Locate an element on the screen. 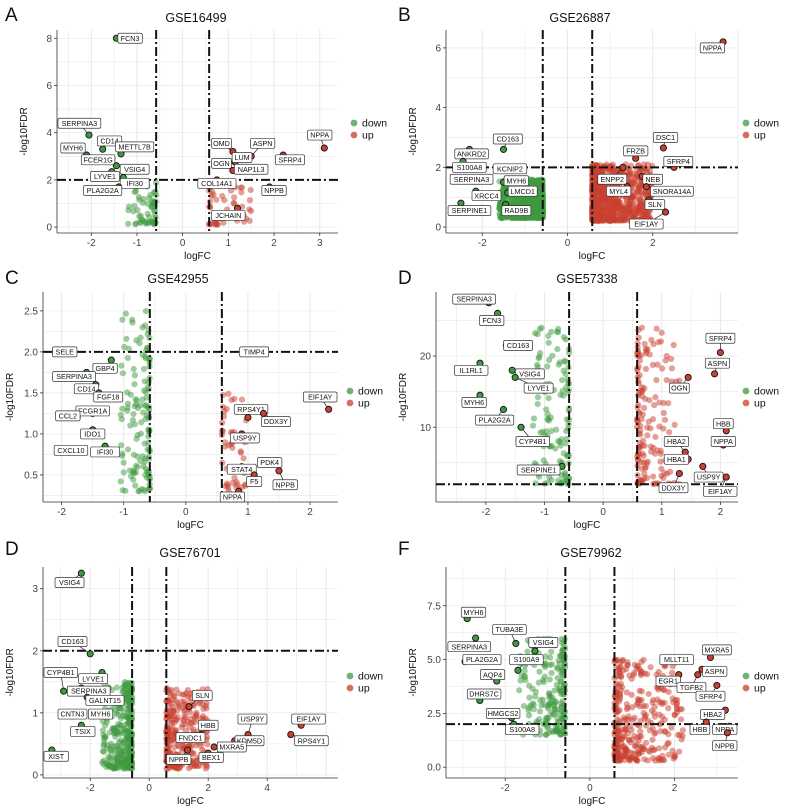  gene-label-il1rl1: IL1RL1 is located at coordinates (471, 367).